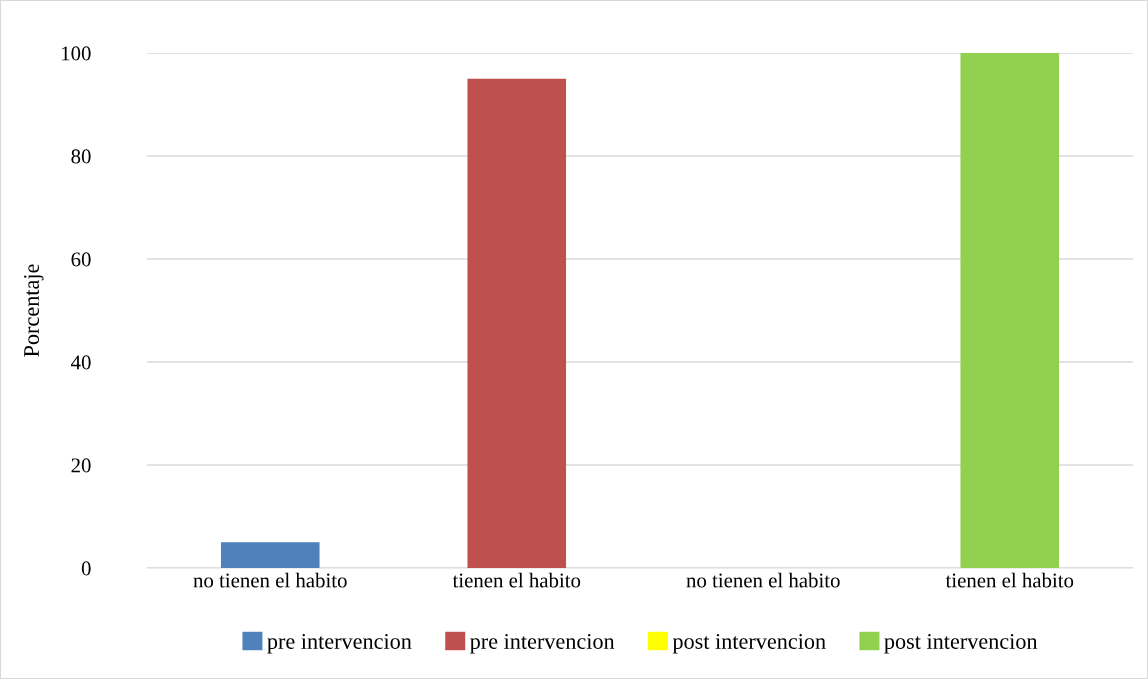  Describe the element at coordinates (81, 156) in the screenshot. I see `y-tick-label: 80` at that location.